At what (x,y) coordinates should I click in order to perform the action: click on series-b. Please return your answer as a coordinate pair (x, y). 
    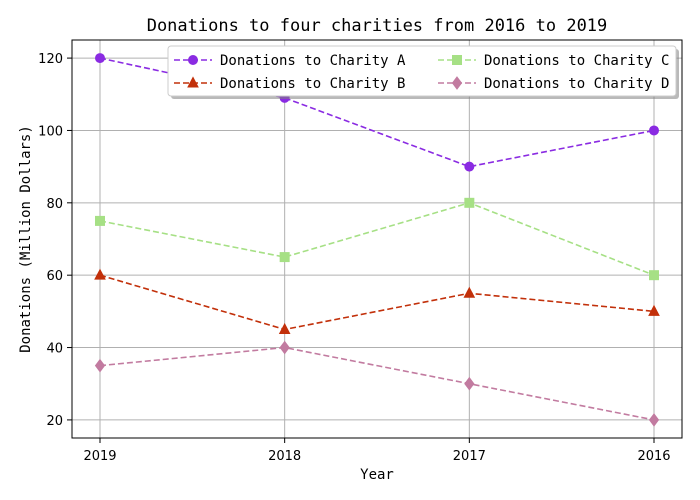
    Looking at the image, I should click on (377, 301).